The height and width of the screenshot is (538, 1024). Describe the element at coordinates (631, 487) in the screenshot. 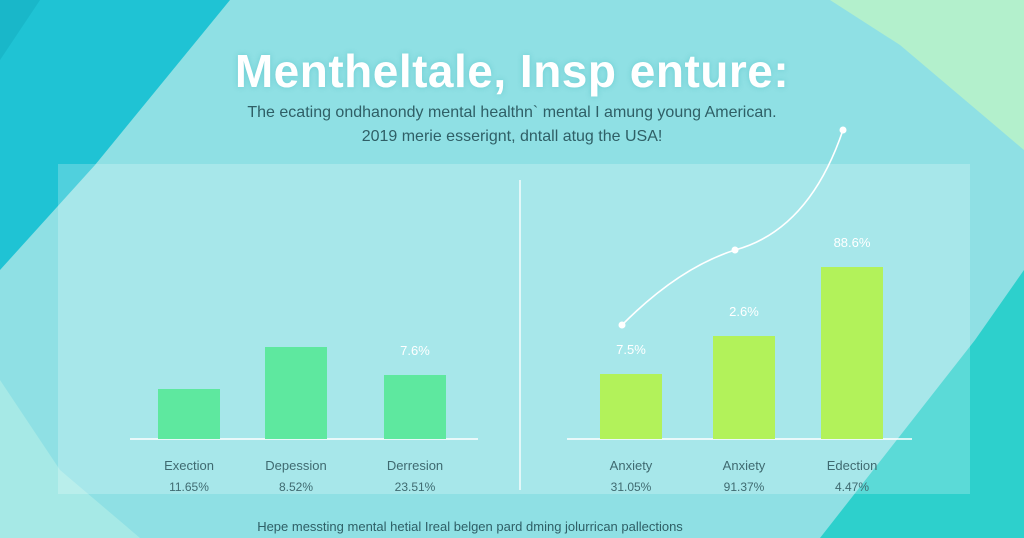

I see `category-value-label: 31.05%` at that location.